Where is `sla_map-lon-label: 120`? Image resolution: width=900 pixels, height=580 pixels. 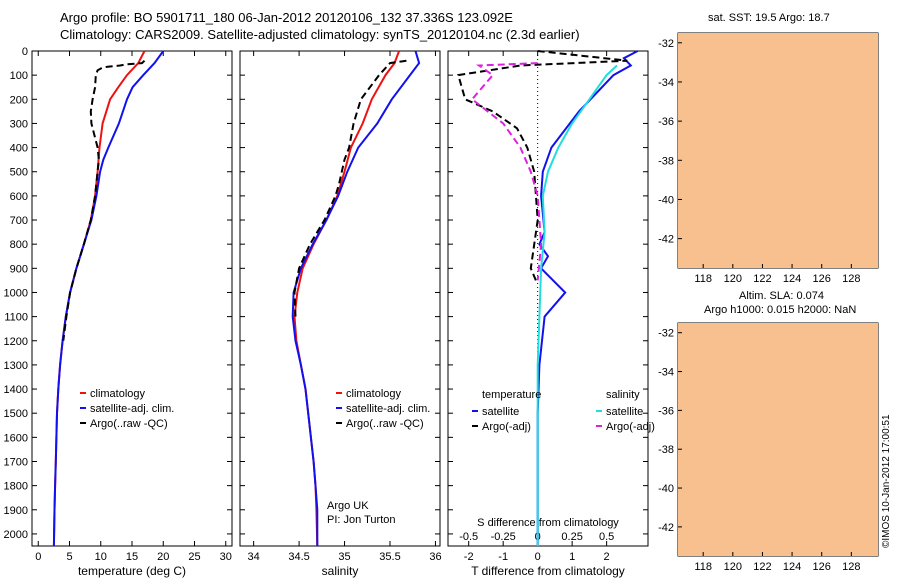
sla_map-lon-label: 120 is located at coordinates (733, 567).